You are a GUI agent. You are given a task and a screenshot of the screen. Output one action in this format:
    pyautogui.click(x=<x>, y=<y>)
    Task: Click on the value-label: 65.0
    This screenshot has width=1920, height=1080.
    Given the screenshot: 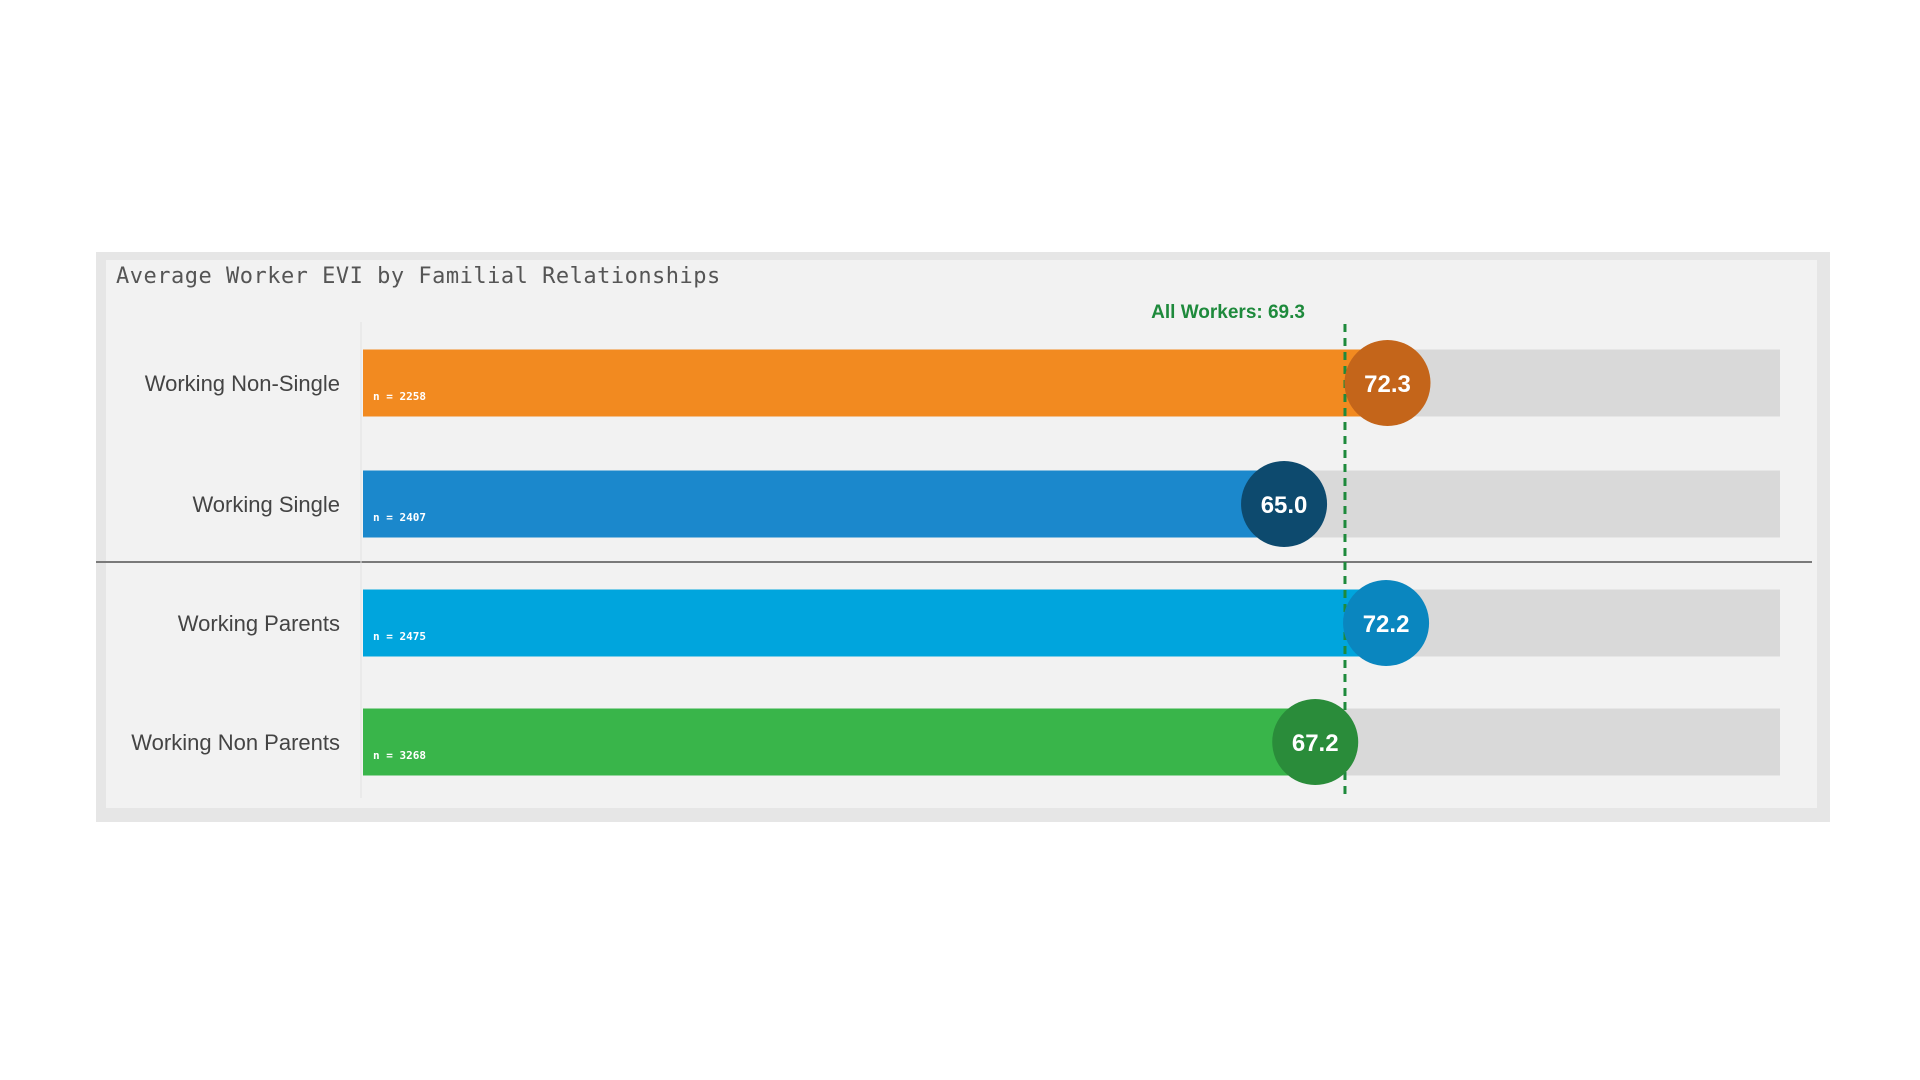 What is the action you would take?
    pyautogui.click(x=1284, y=505)
    